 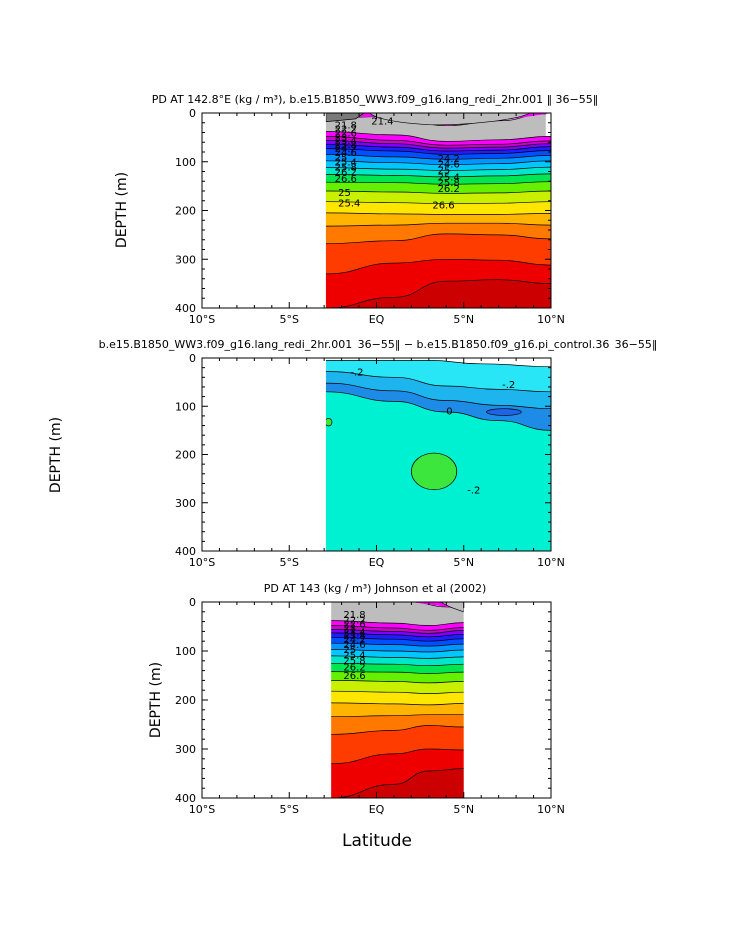 I want to click on y-tick-label: 300, so click(x=185, y=259).